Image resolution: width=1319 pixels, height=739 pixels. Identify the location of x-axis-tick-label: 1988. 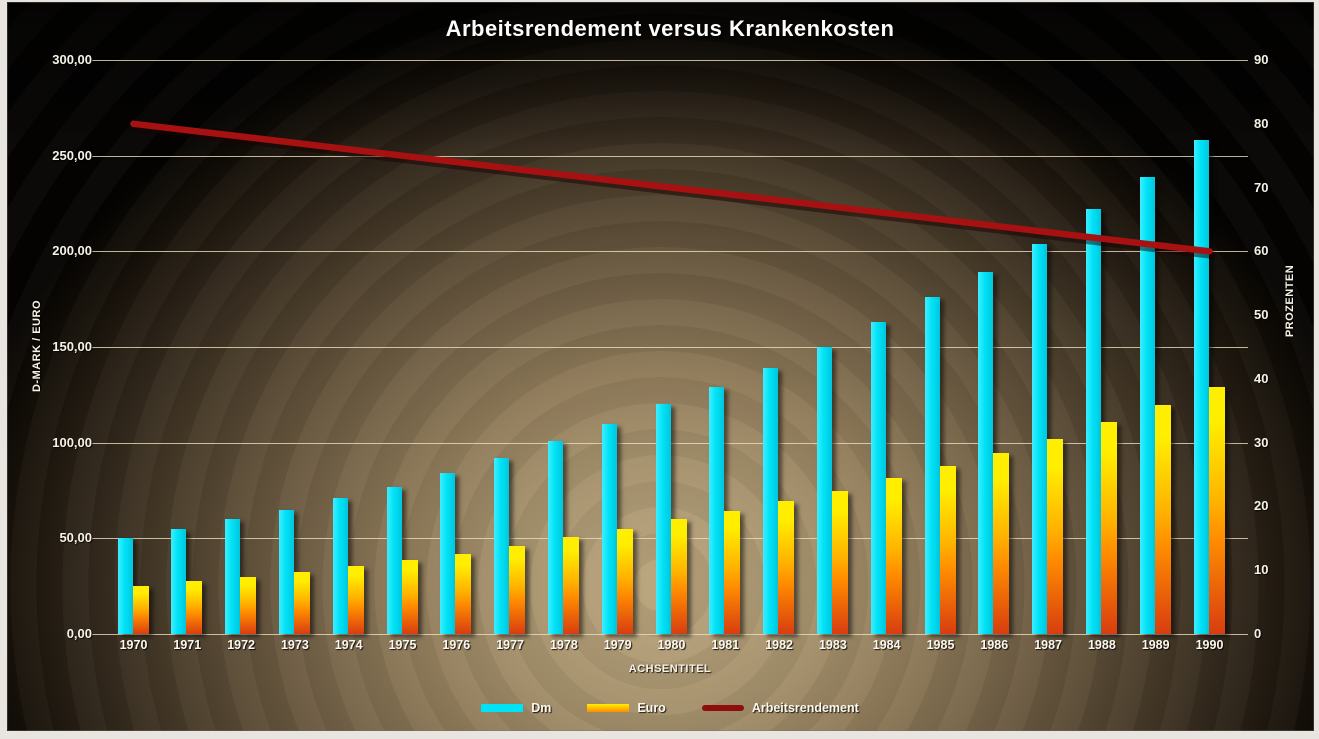
(1101, 645).